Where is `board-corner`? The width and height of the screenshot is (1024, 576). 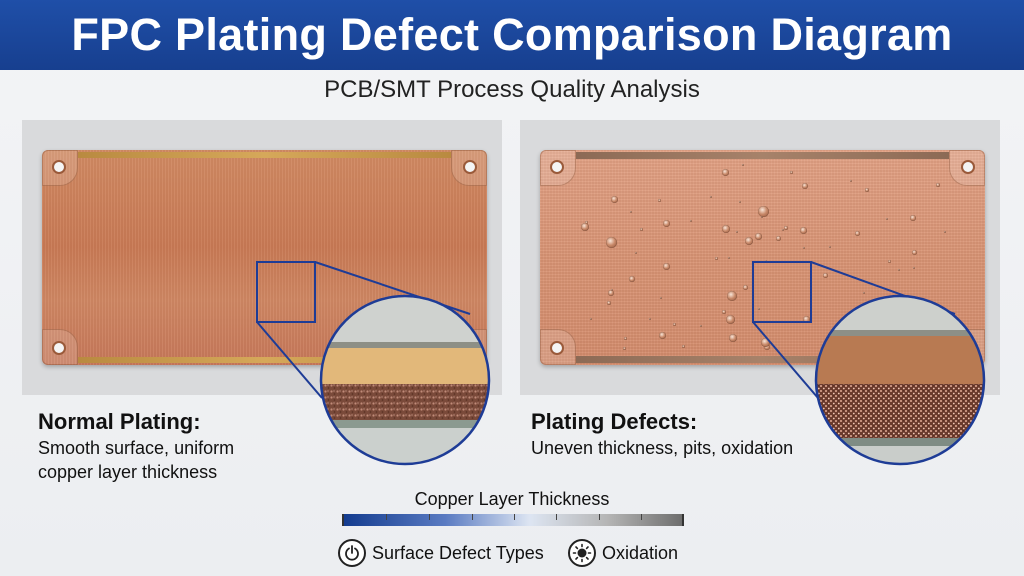
board-corner is located at coordinates (60, 168).